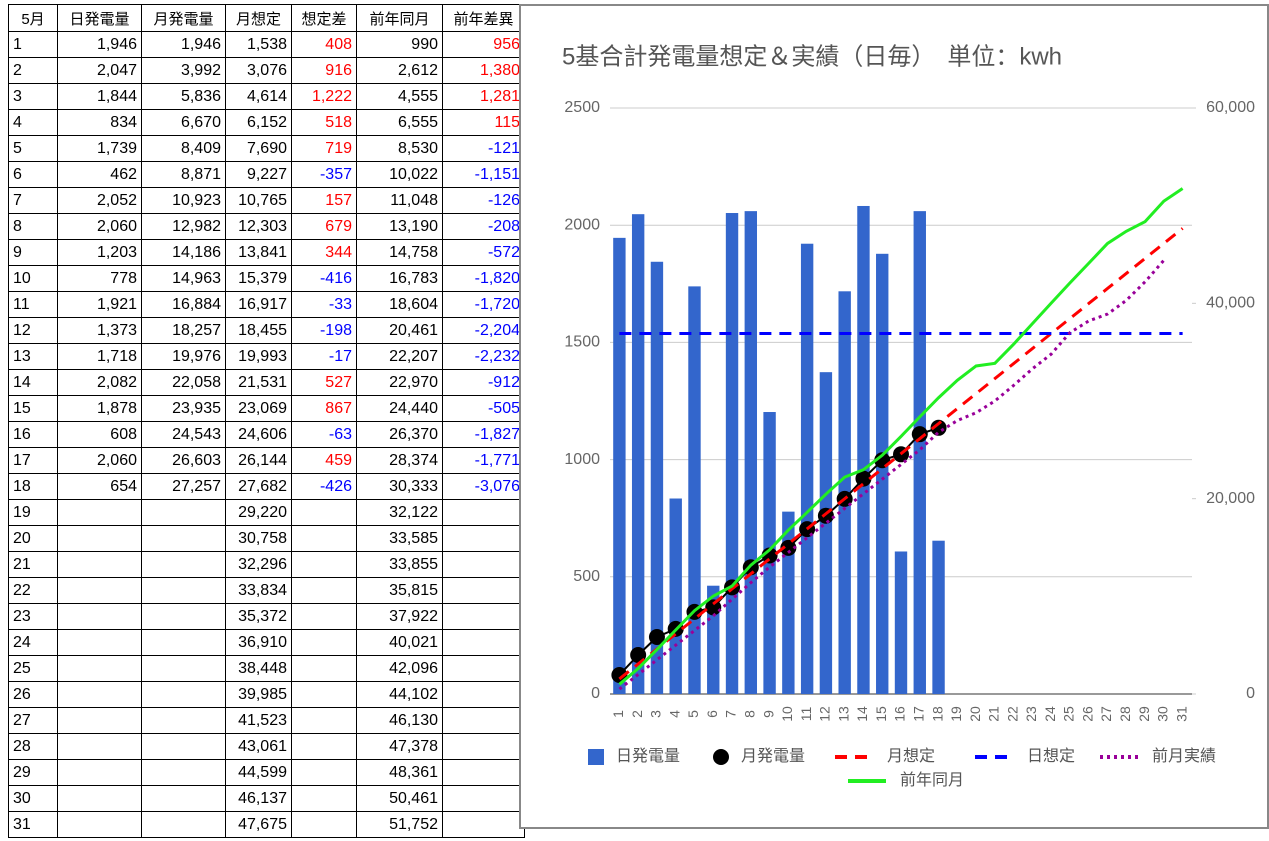 The width and height of the screenshot is (1269, 841). I want to click on table-row: 16 608 24,543 24,606 -63 26,370 -1,827, so click(266, 434).